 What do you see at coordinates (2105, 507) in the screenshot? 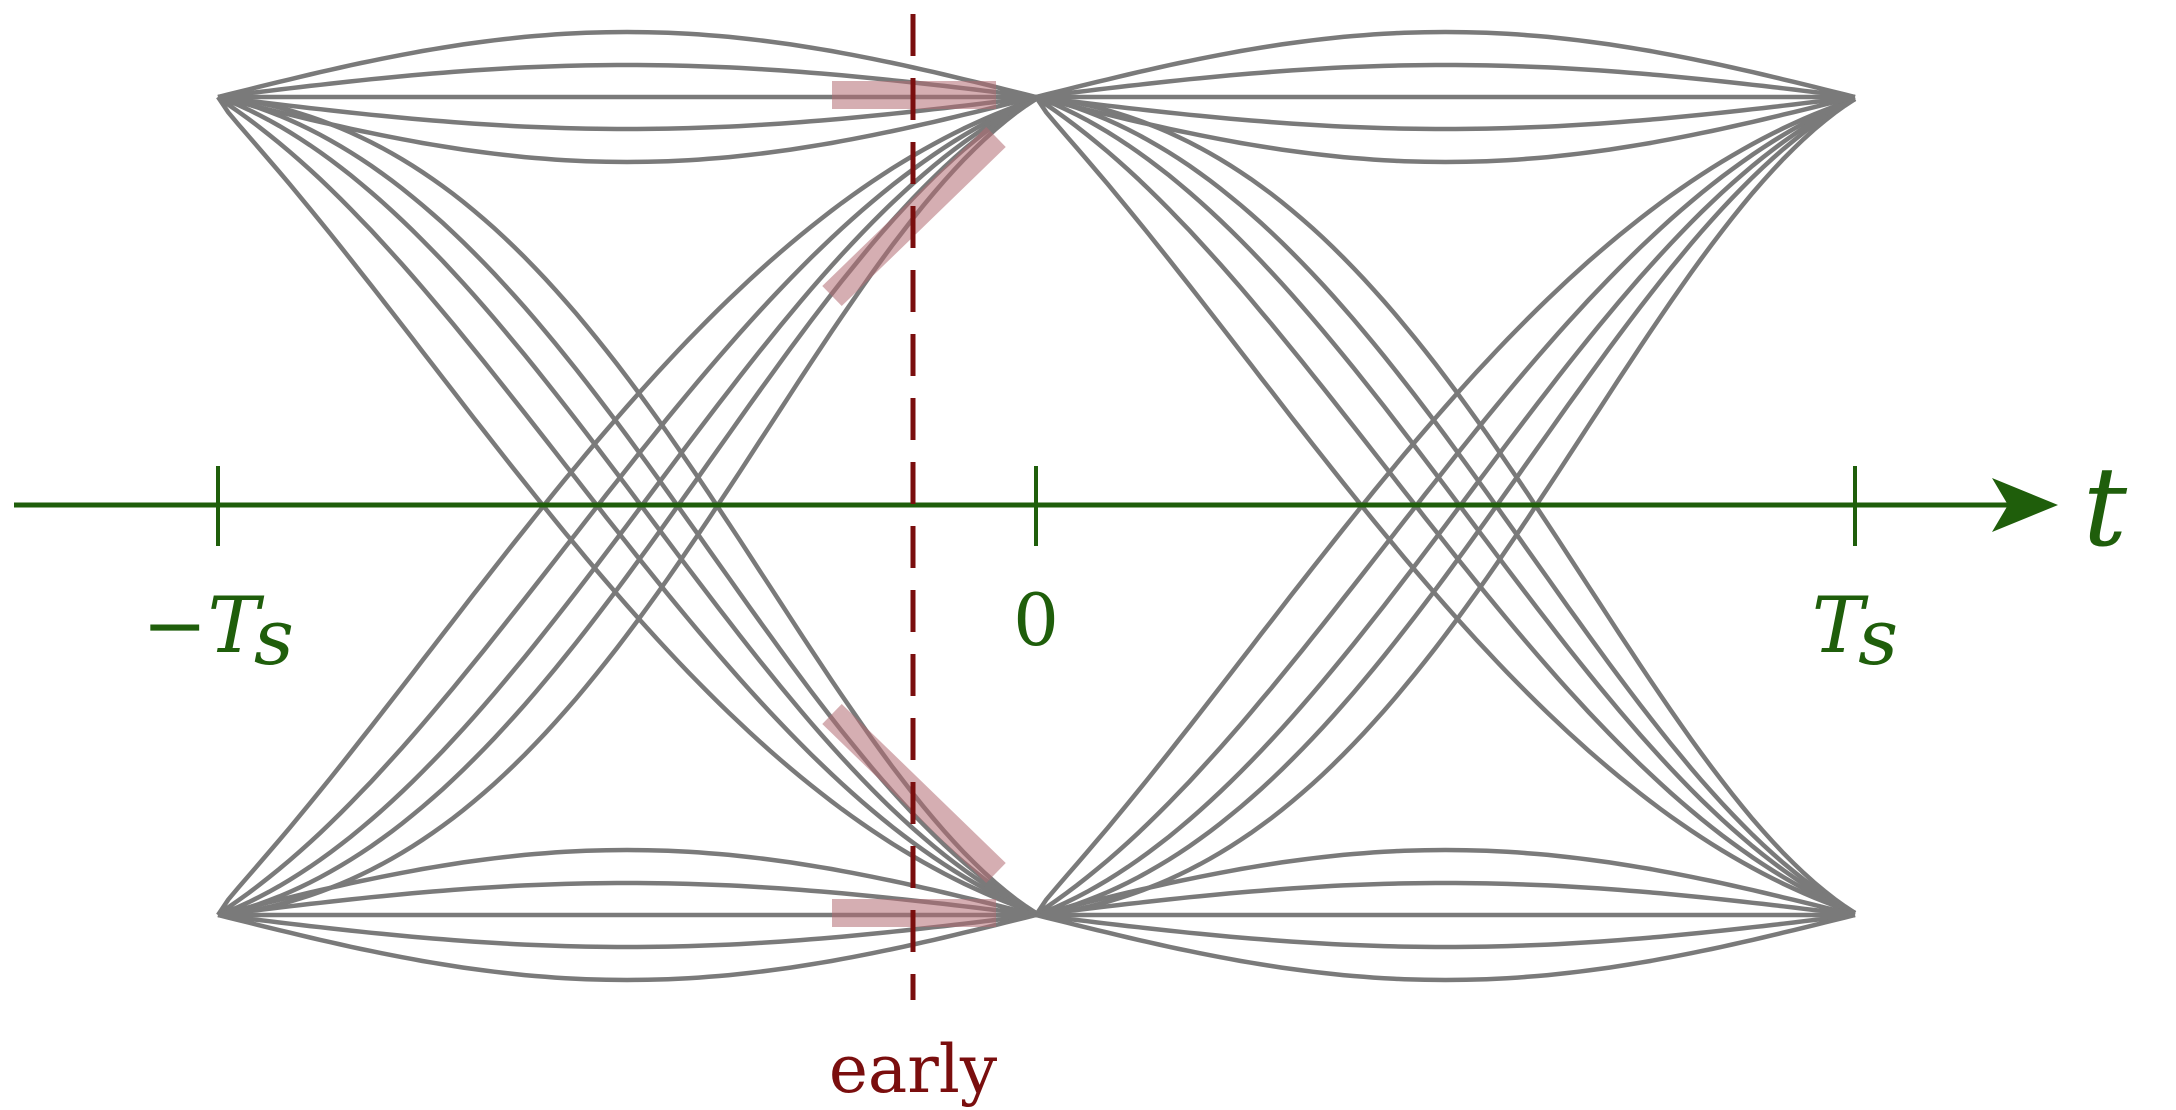
I see `axis-variable-label: t` at bounding box center [2105, 507].